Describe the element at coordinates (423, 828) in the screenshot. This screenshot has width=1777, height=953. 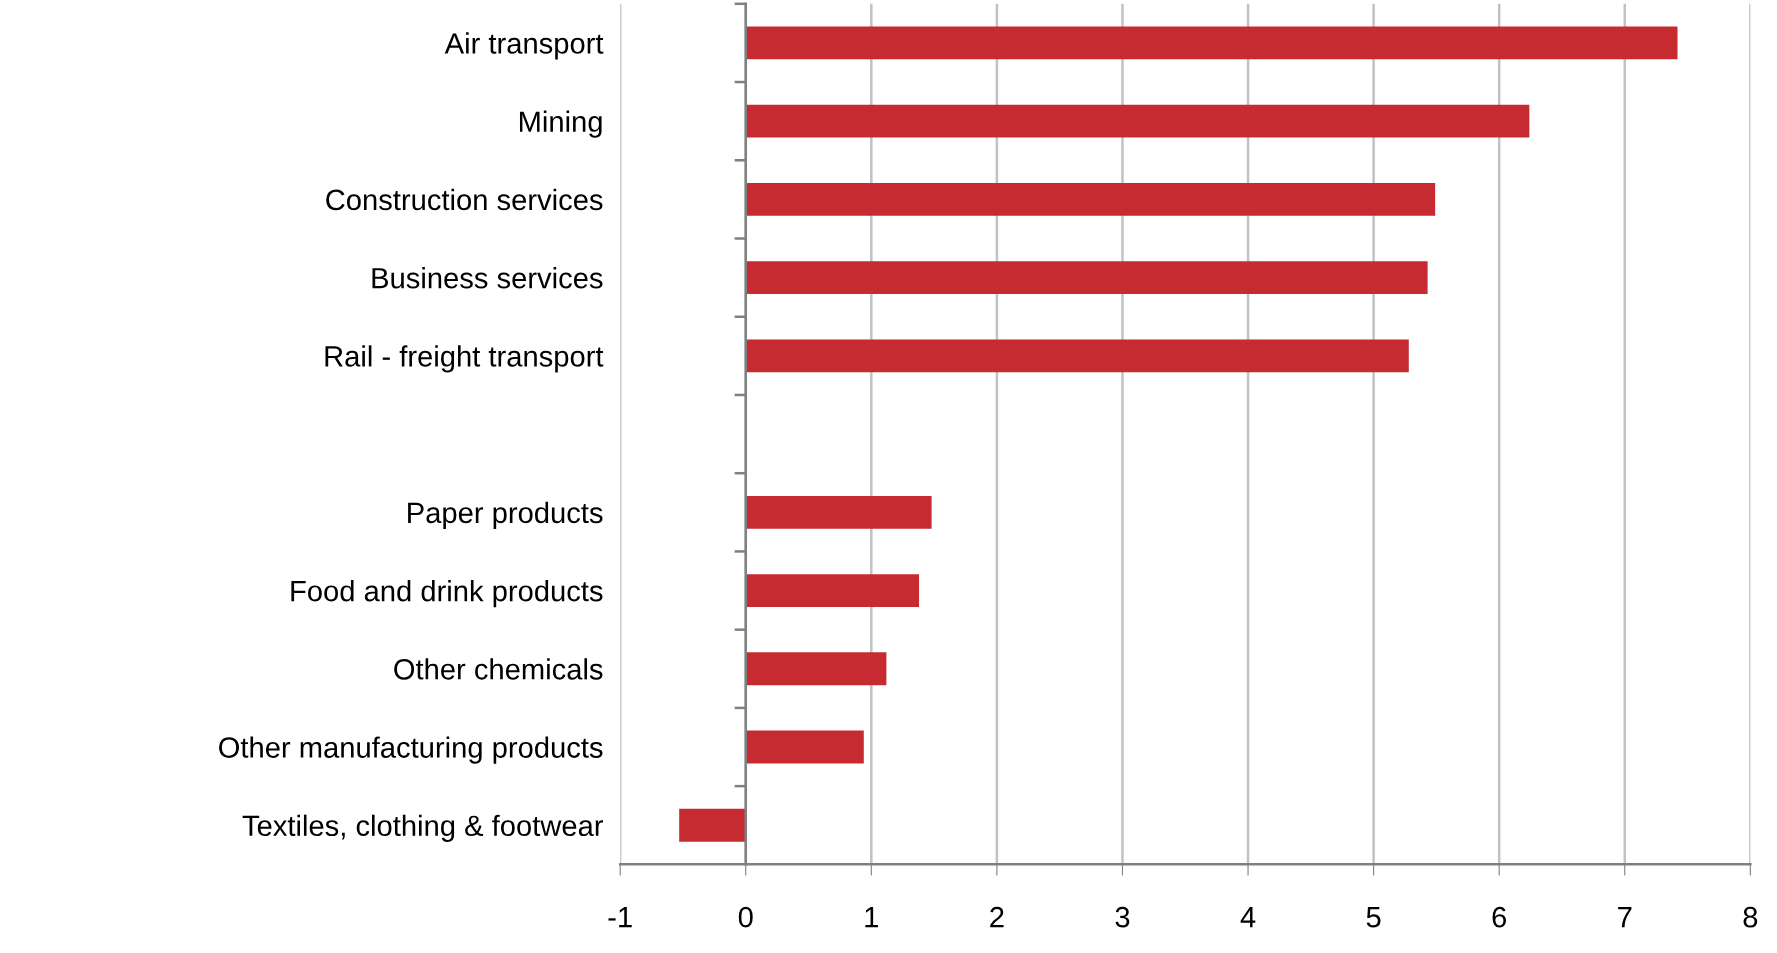
I see `y-tick-label: Textiles, clothing & footwear` at that location.